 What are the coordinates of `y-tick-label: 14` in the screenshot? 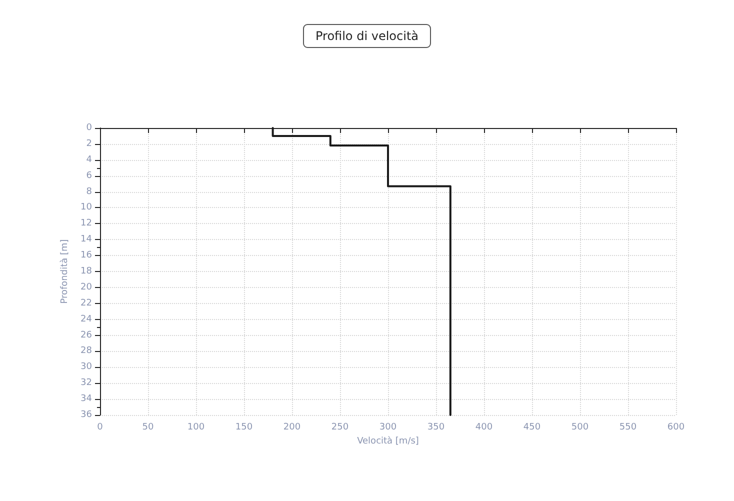 It's located at (86, 239).